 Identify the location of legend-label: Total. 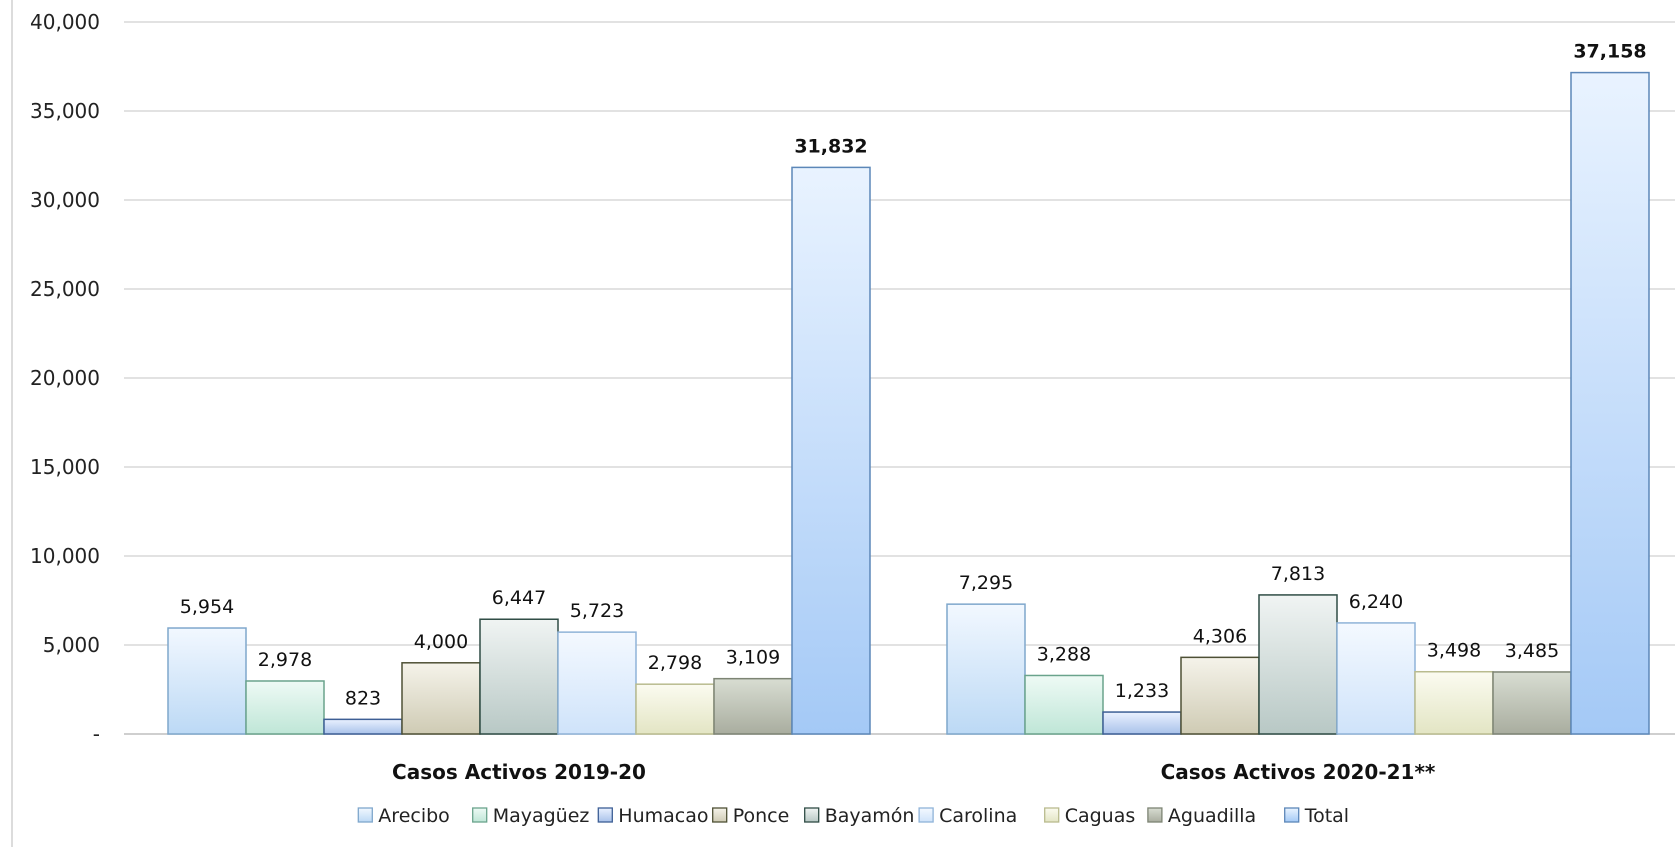
(1326, 816).